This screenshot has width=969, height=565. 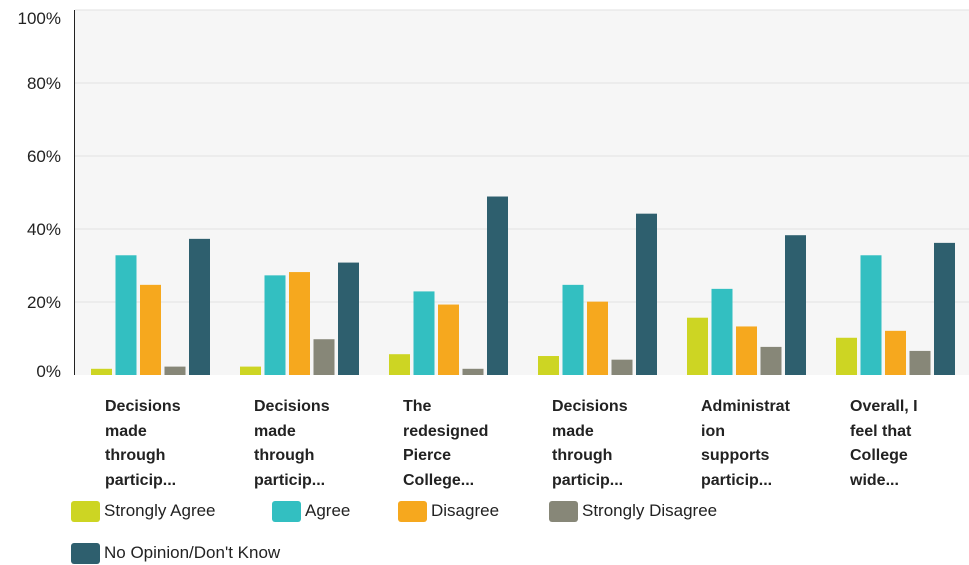 I want to click on y-axis: 0% 20% 40% 60% 80% 100%, so click(x=39, y=195).